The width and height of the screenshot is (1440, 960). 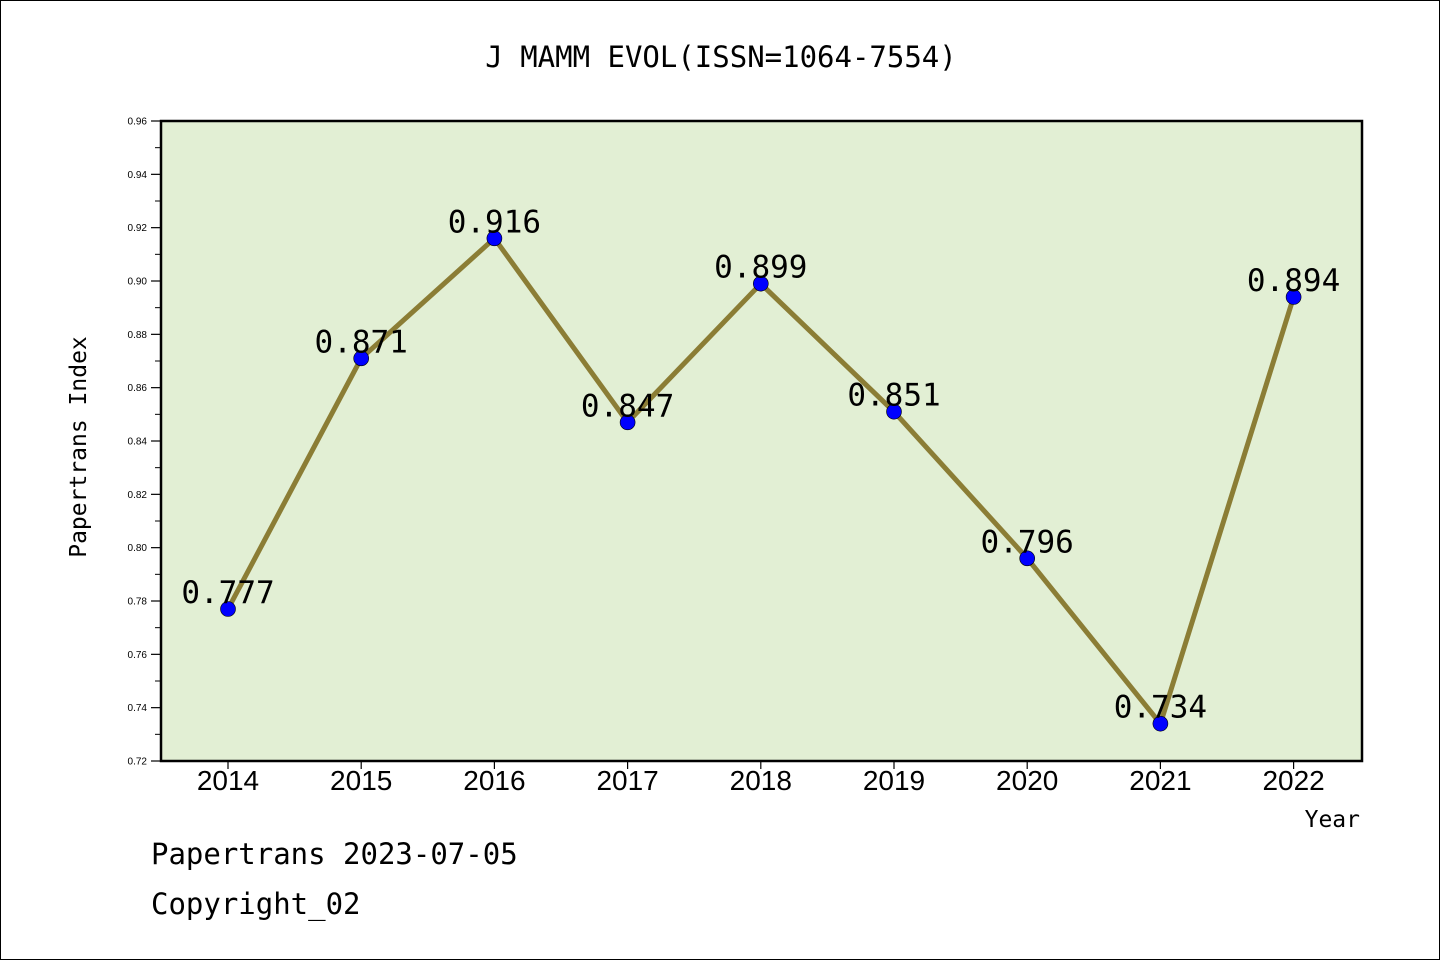 I want to click on x-tick-label: 2019, so click(x=894, y=780).